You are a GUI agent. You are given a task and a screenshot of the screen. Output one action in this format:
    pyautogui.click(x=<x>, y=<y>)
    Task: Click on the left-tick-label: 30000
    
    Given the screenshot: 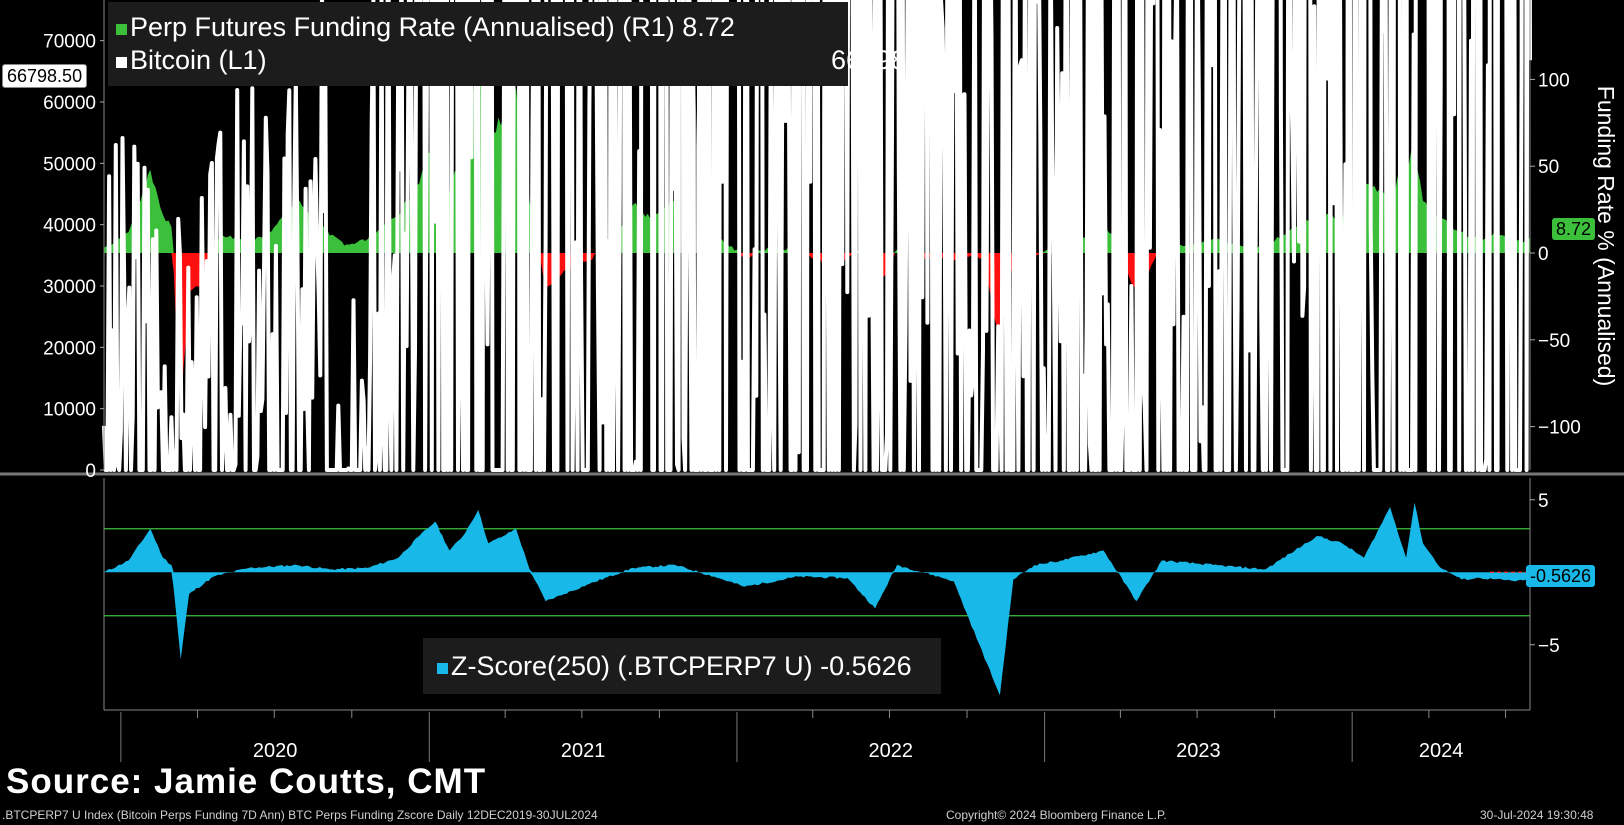 What is the action you would take?
    pyautogui.click(x=69, y=287)
    